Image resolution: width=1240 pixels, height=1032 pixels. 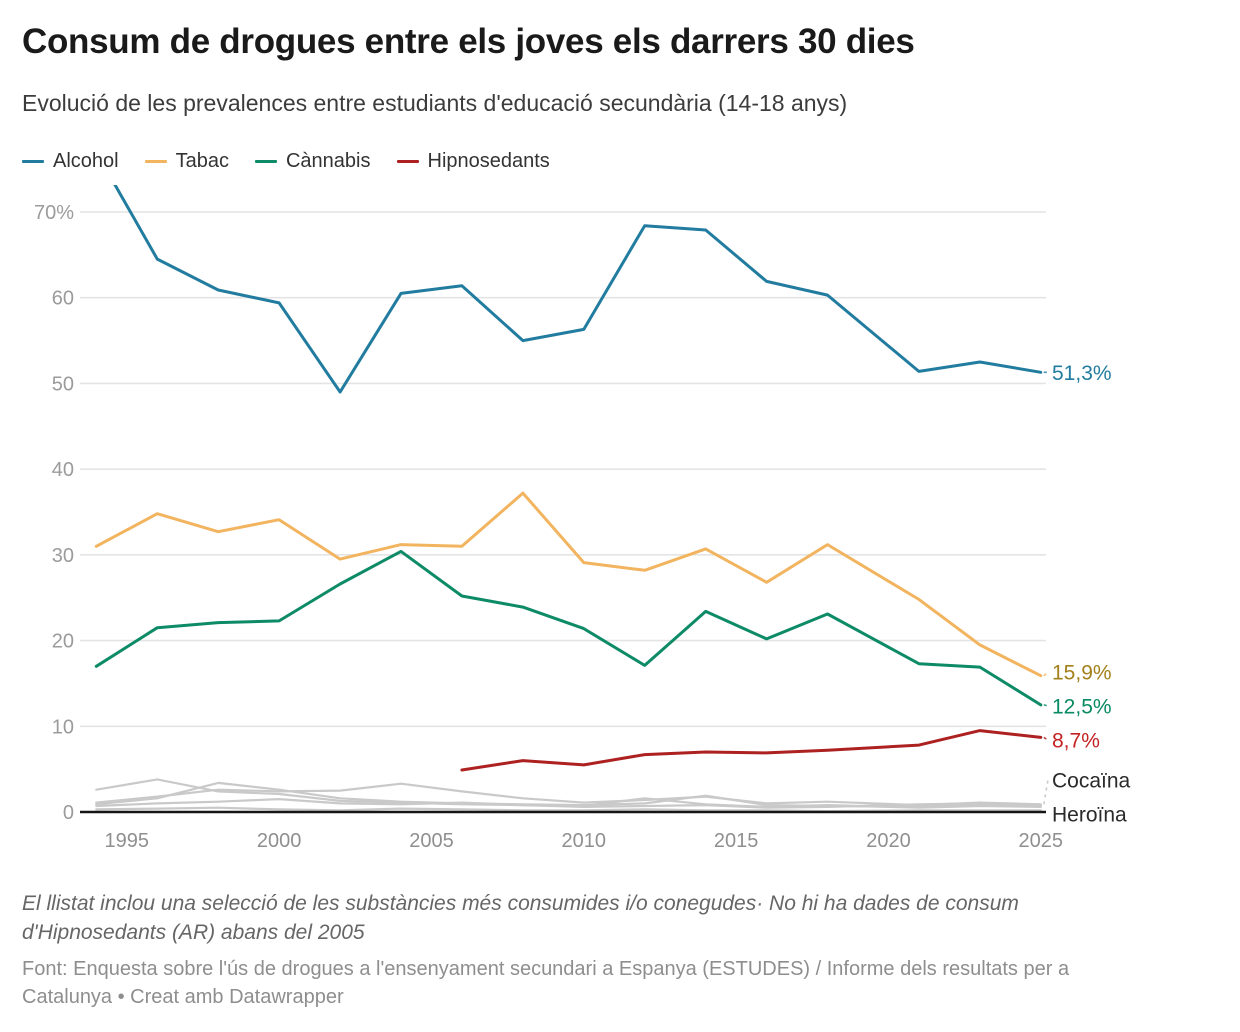 I want to click on end-label-heroina: Heroïna, so click(x=1089, y=815).